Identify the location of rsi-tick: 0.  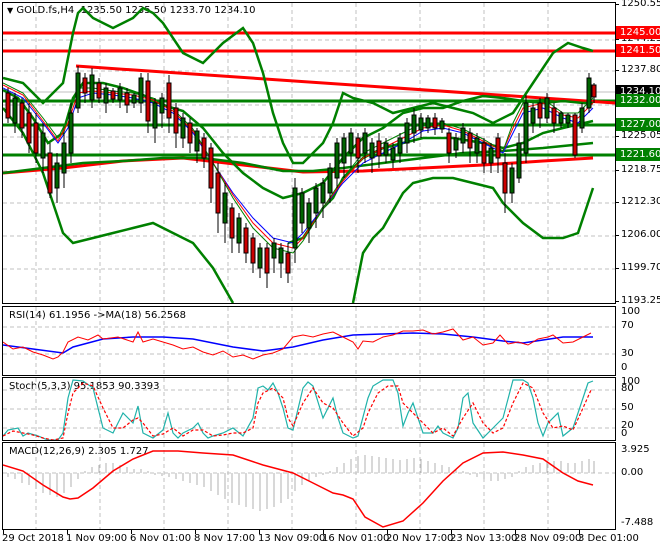
(624, 367).